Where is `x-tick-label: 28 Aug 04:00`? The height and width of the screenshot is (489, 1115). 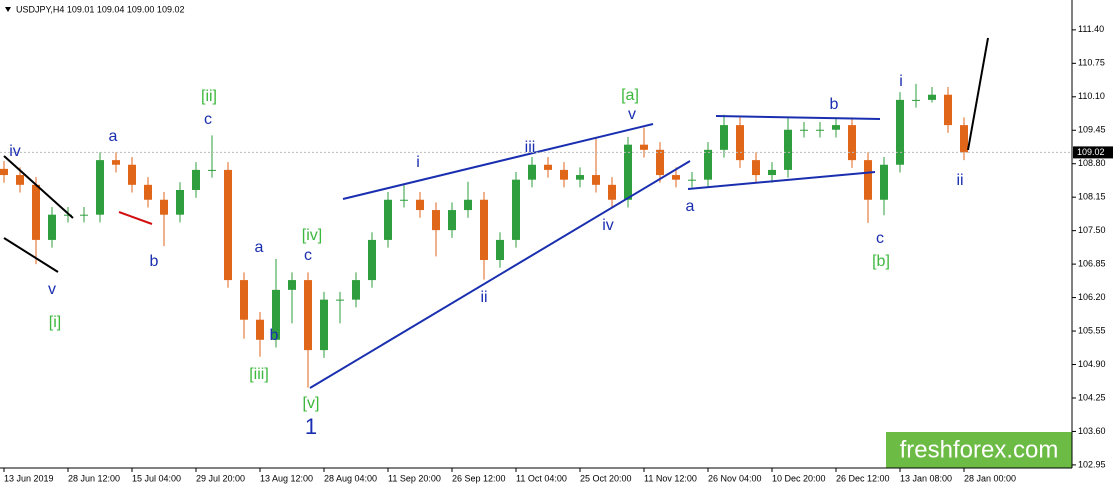
x-tick-label: 28 Aug 04:00 is located at coordinates (350, 478).